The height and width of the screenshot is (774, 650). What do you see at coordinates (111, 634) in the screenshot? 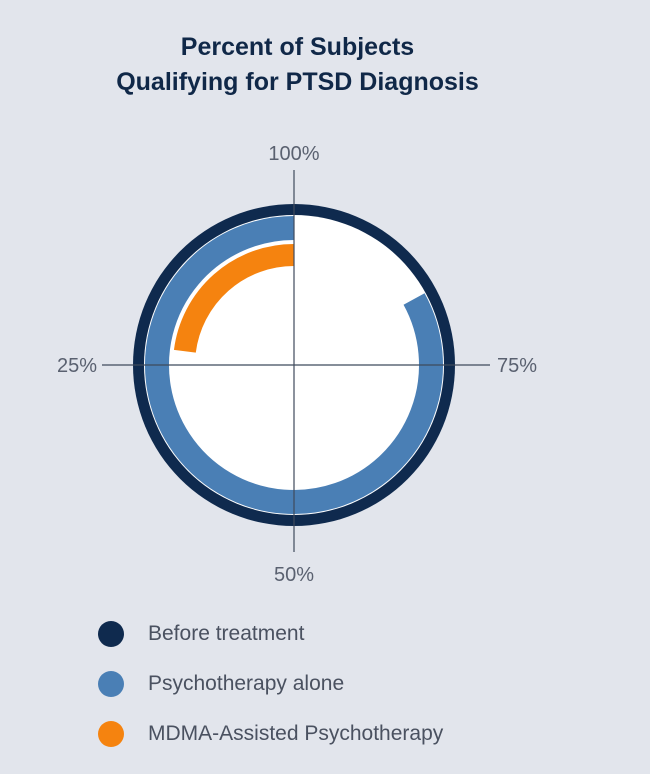
I see `legend-swatch-before-treatment` at bounding box center [111, 634].